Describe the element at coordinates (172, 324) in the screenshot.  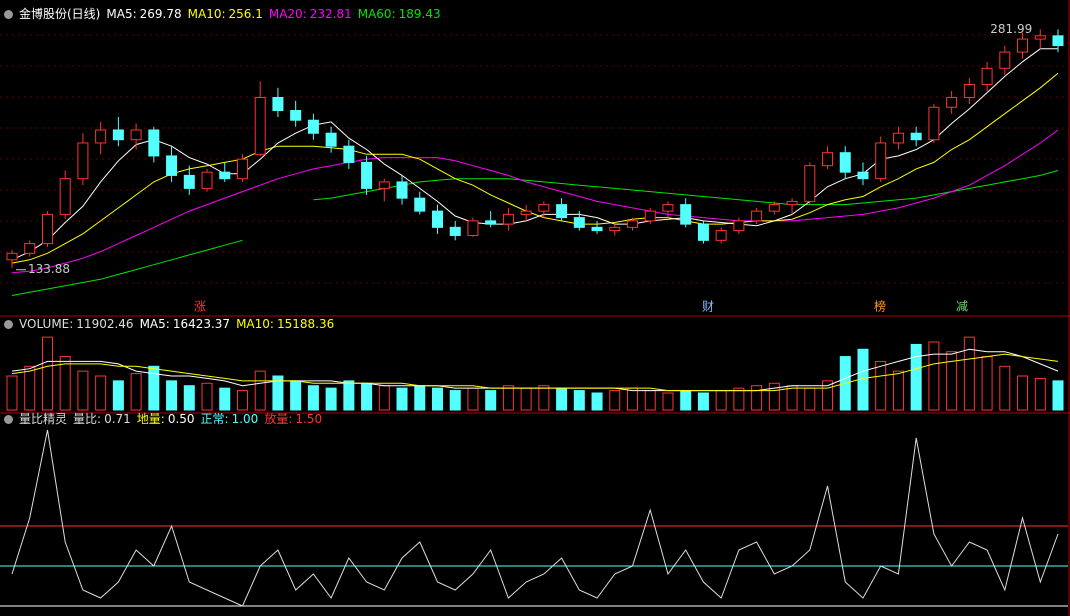
I see `volume-header: VOLUME: 11902.46 MA5: 16423.37 MA10: 15188.36` at that location.